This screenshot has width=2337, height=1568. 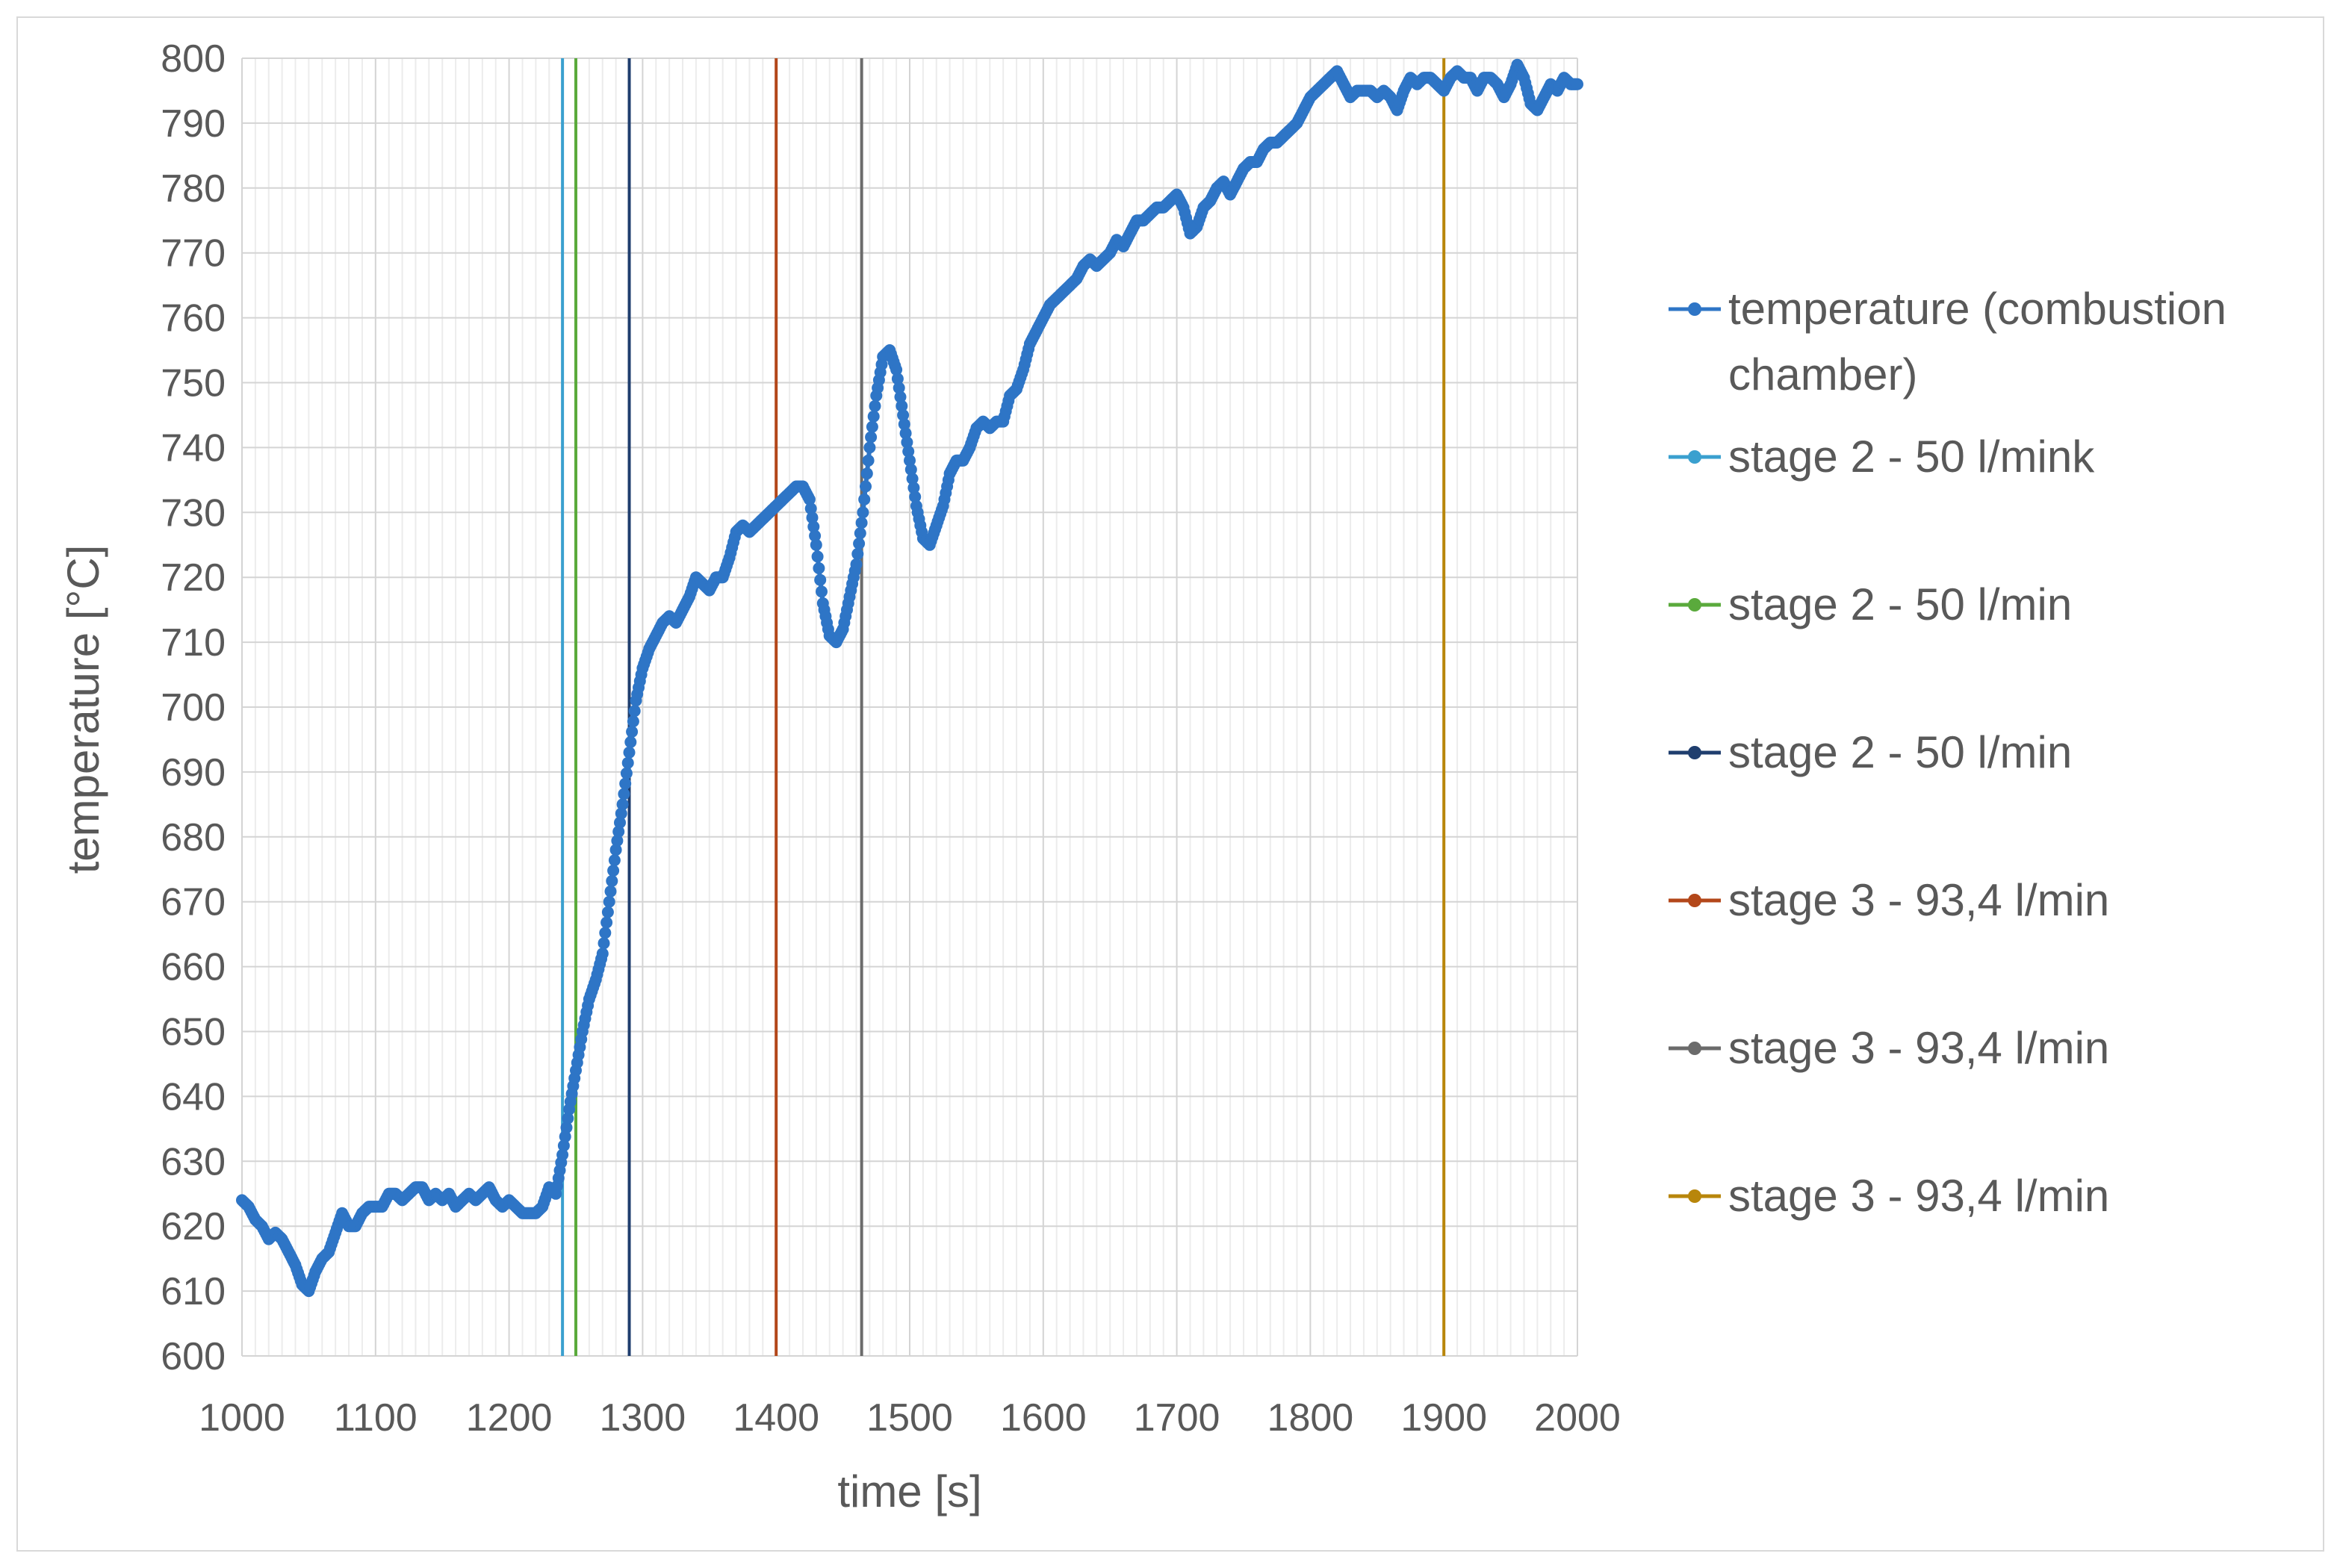 What do you see at coordinates (193, 1356) in the screenshot?
I see `y-tick-label: 600` at bounding box center [193, 1356].